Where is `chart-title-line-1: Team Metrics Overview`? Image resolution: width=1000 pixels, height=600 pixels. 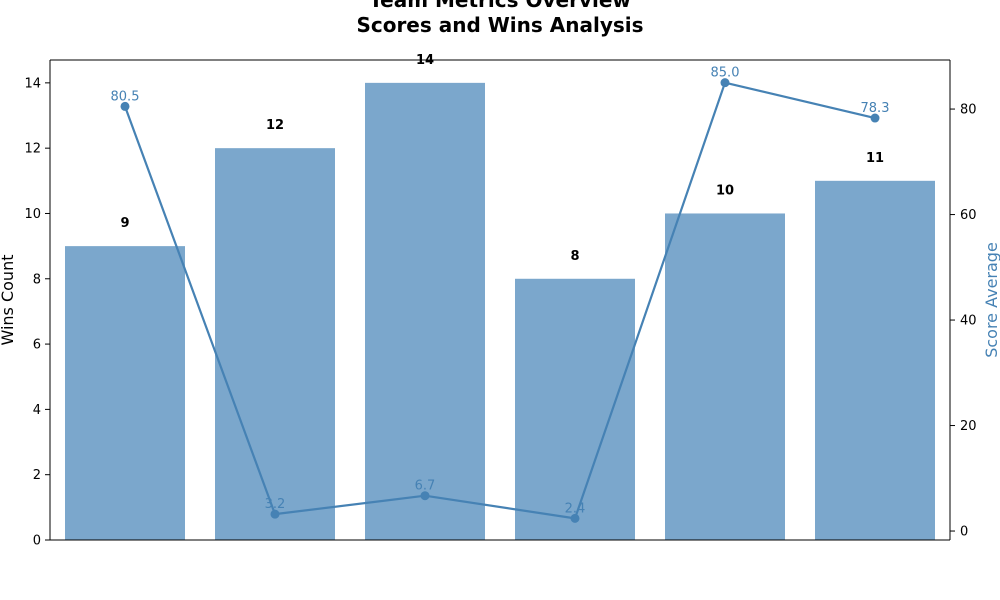
chart-title-line-1: Team Metrics Overview is located at coordinates (500, 6).